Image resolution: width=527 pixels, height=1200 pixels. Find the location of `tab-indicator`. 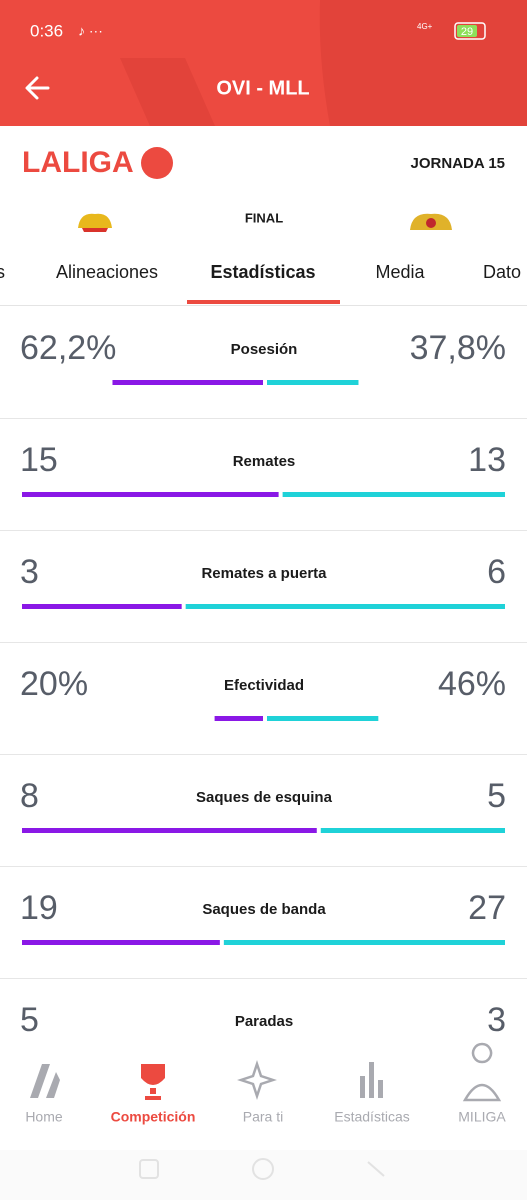

tab-indicator is located at coordinates (263, 302).